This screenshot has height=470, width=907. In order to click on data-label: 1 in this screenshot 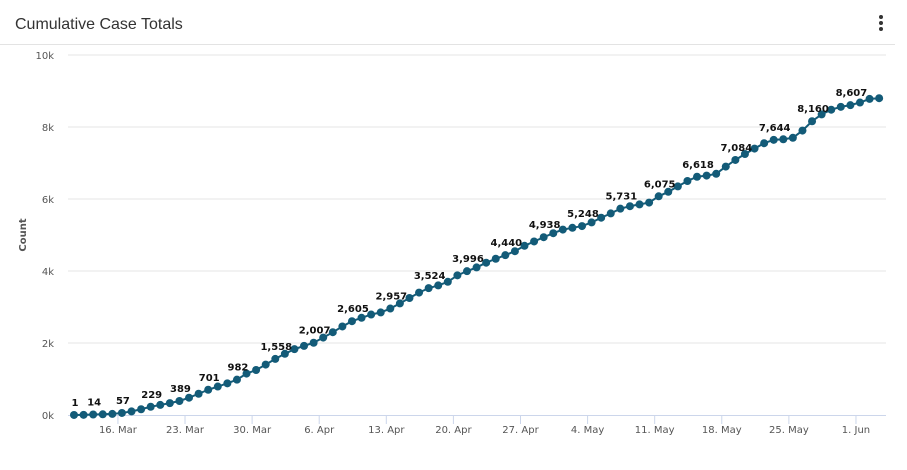, I will do `click(75, 403)`.